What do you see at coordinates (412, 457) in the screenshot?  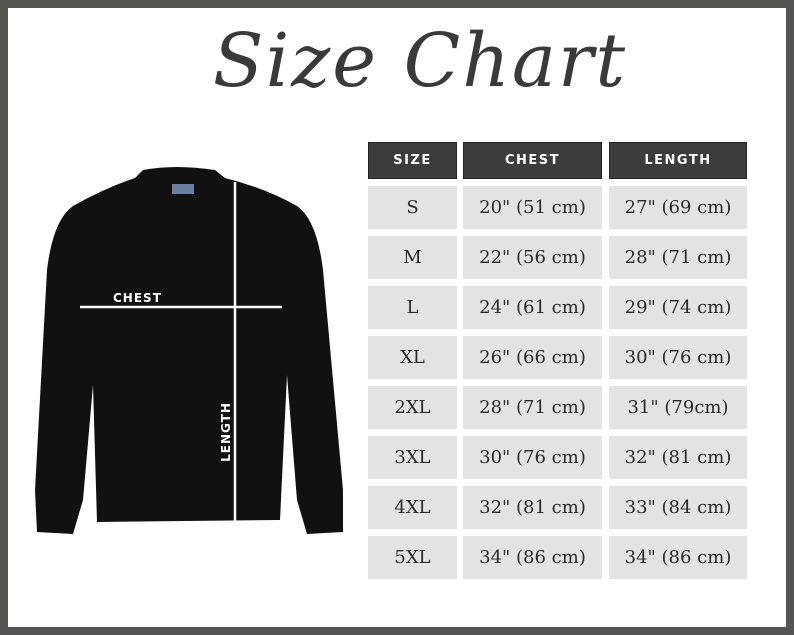 I see `size-cell: 3XL` at bounding box center [412, 457].